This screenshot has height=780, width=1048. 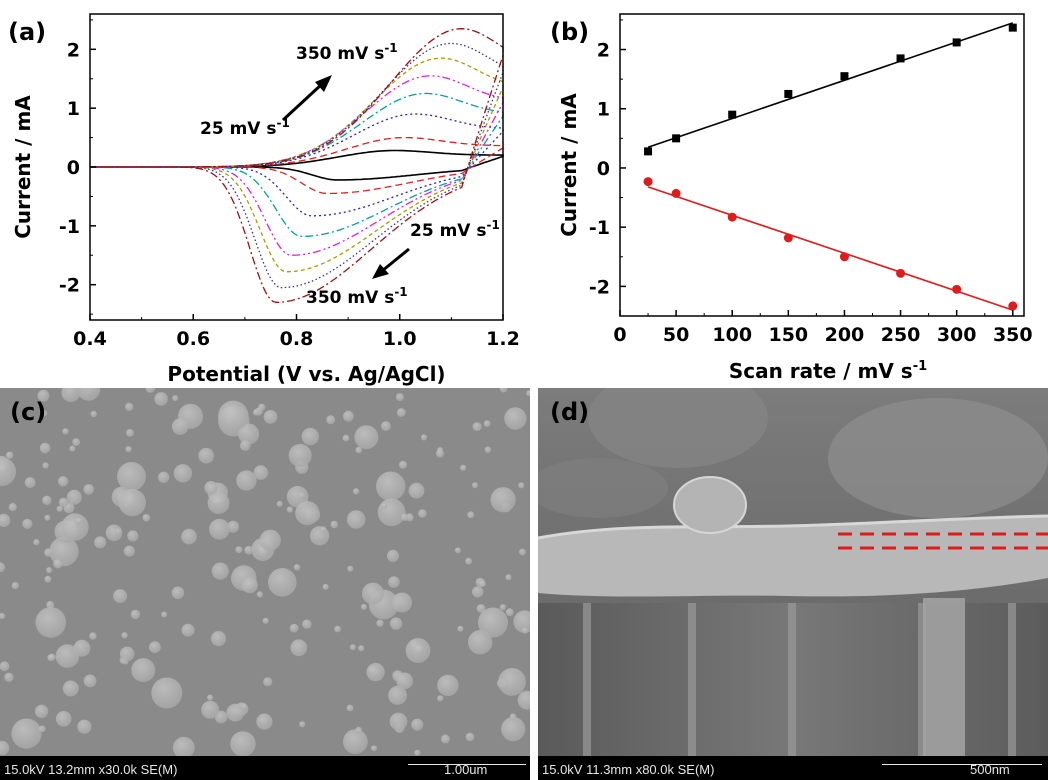 What do you see at coordinates (245, 127) in the screenshot?
I see `annotation-mid: 25 mV s-1` at bounding box center [245, 127].